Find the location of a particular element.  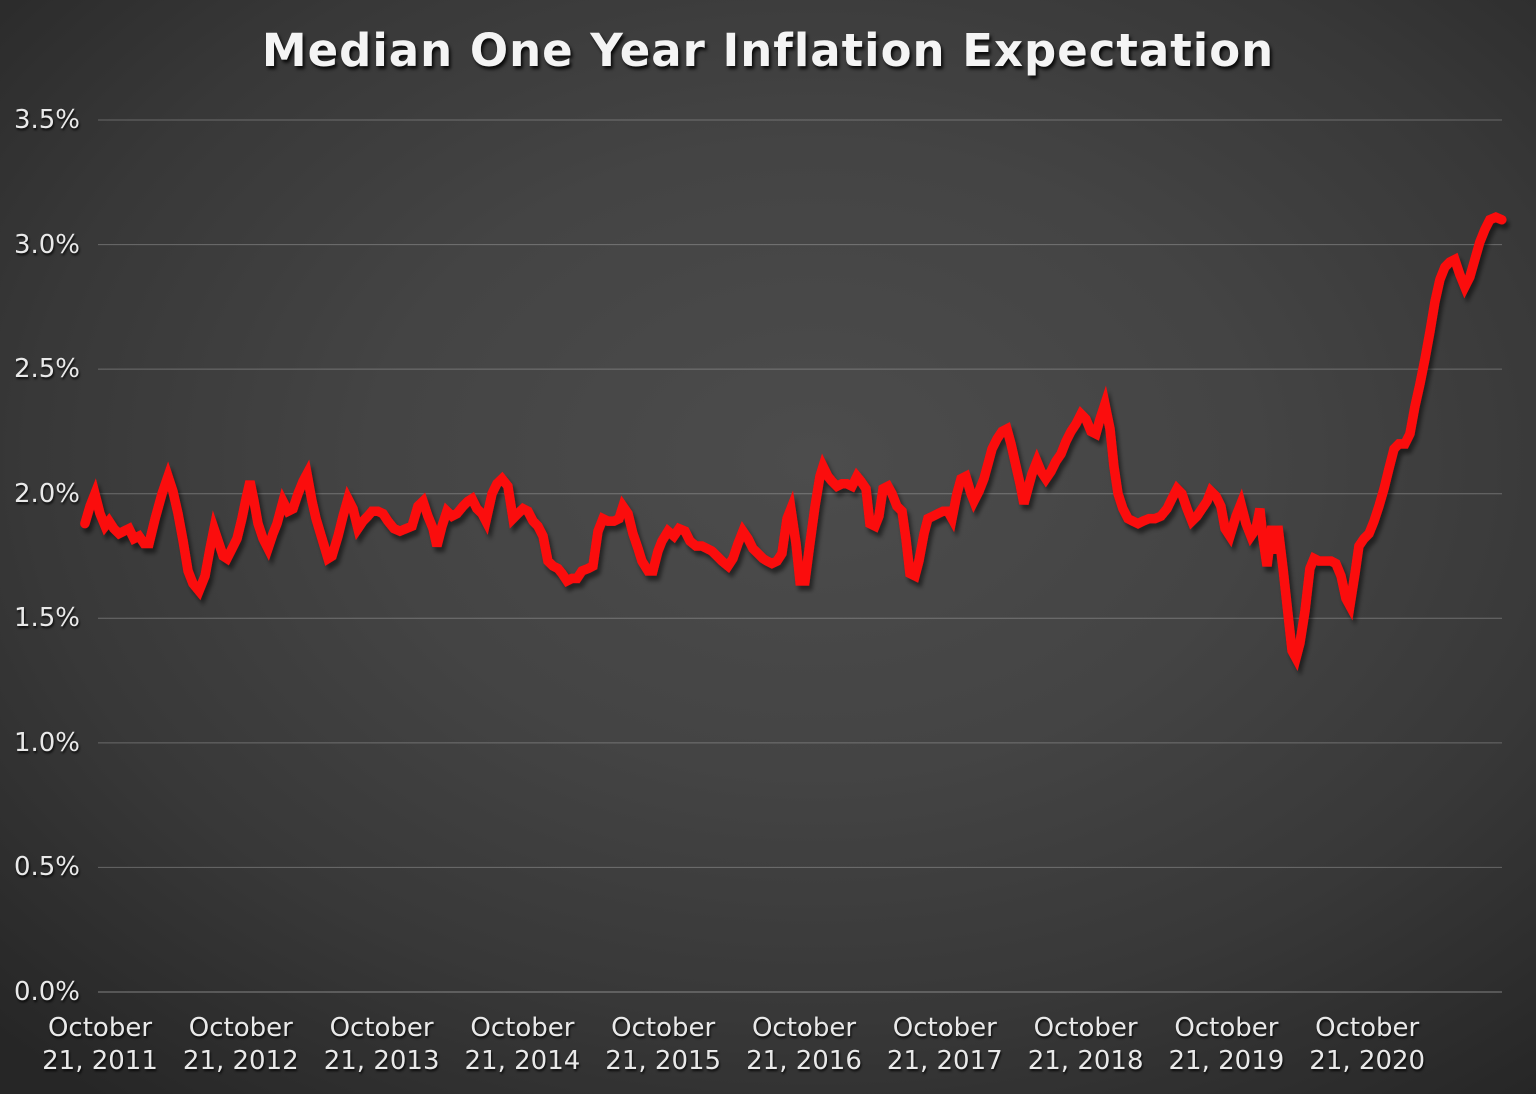

x-axis-tick-label: October 21, 2016 is located at coordinates (804, 1045).